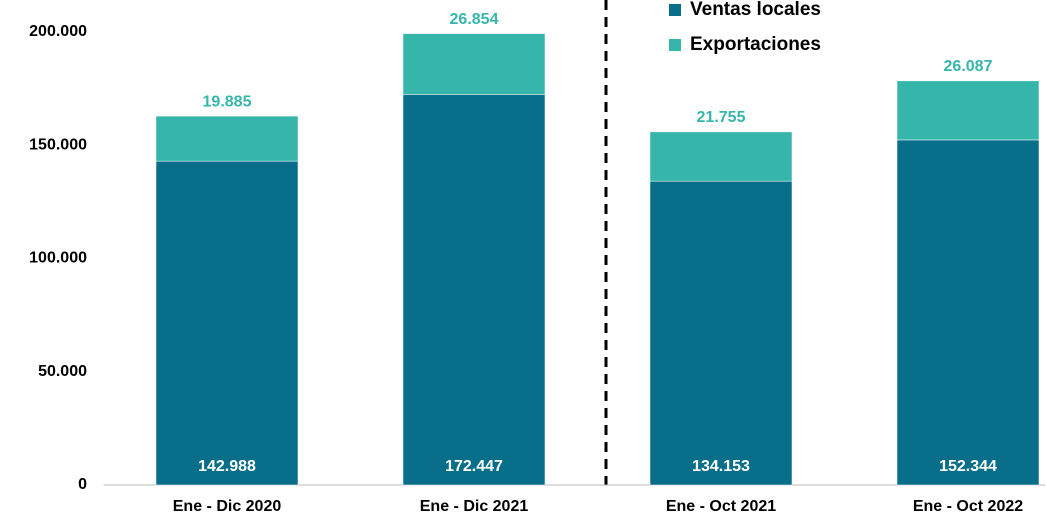  What do you see at coordinates (58, 31) in the screenshot?
I see `y-tick-label: 200.000` at bounding box center [58, 31].